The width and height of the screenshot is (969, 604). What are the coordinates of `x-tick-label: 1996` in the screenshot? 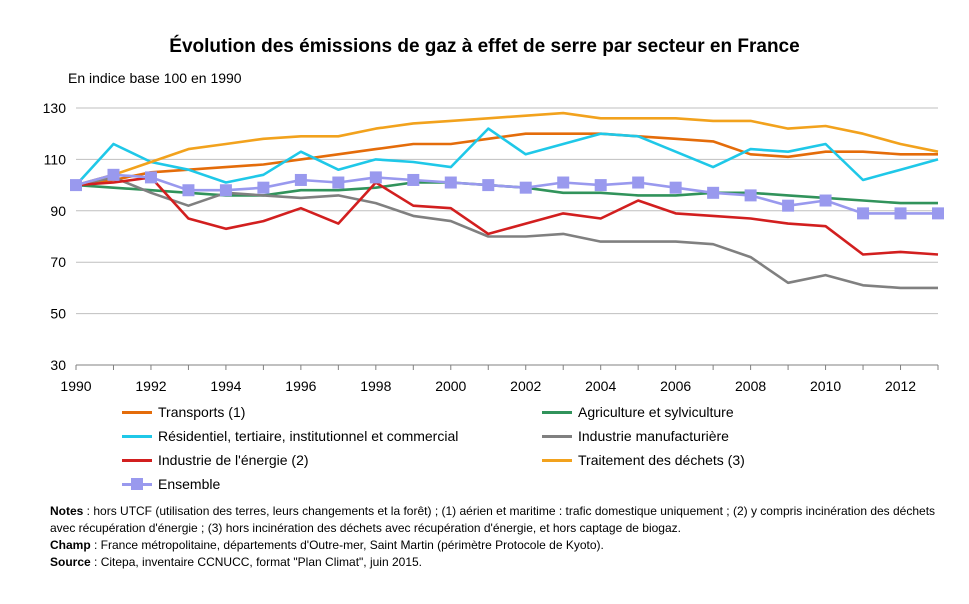 It's located at (300, 386).